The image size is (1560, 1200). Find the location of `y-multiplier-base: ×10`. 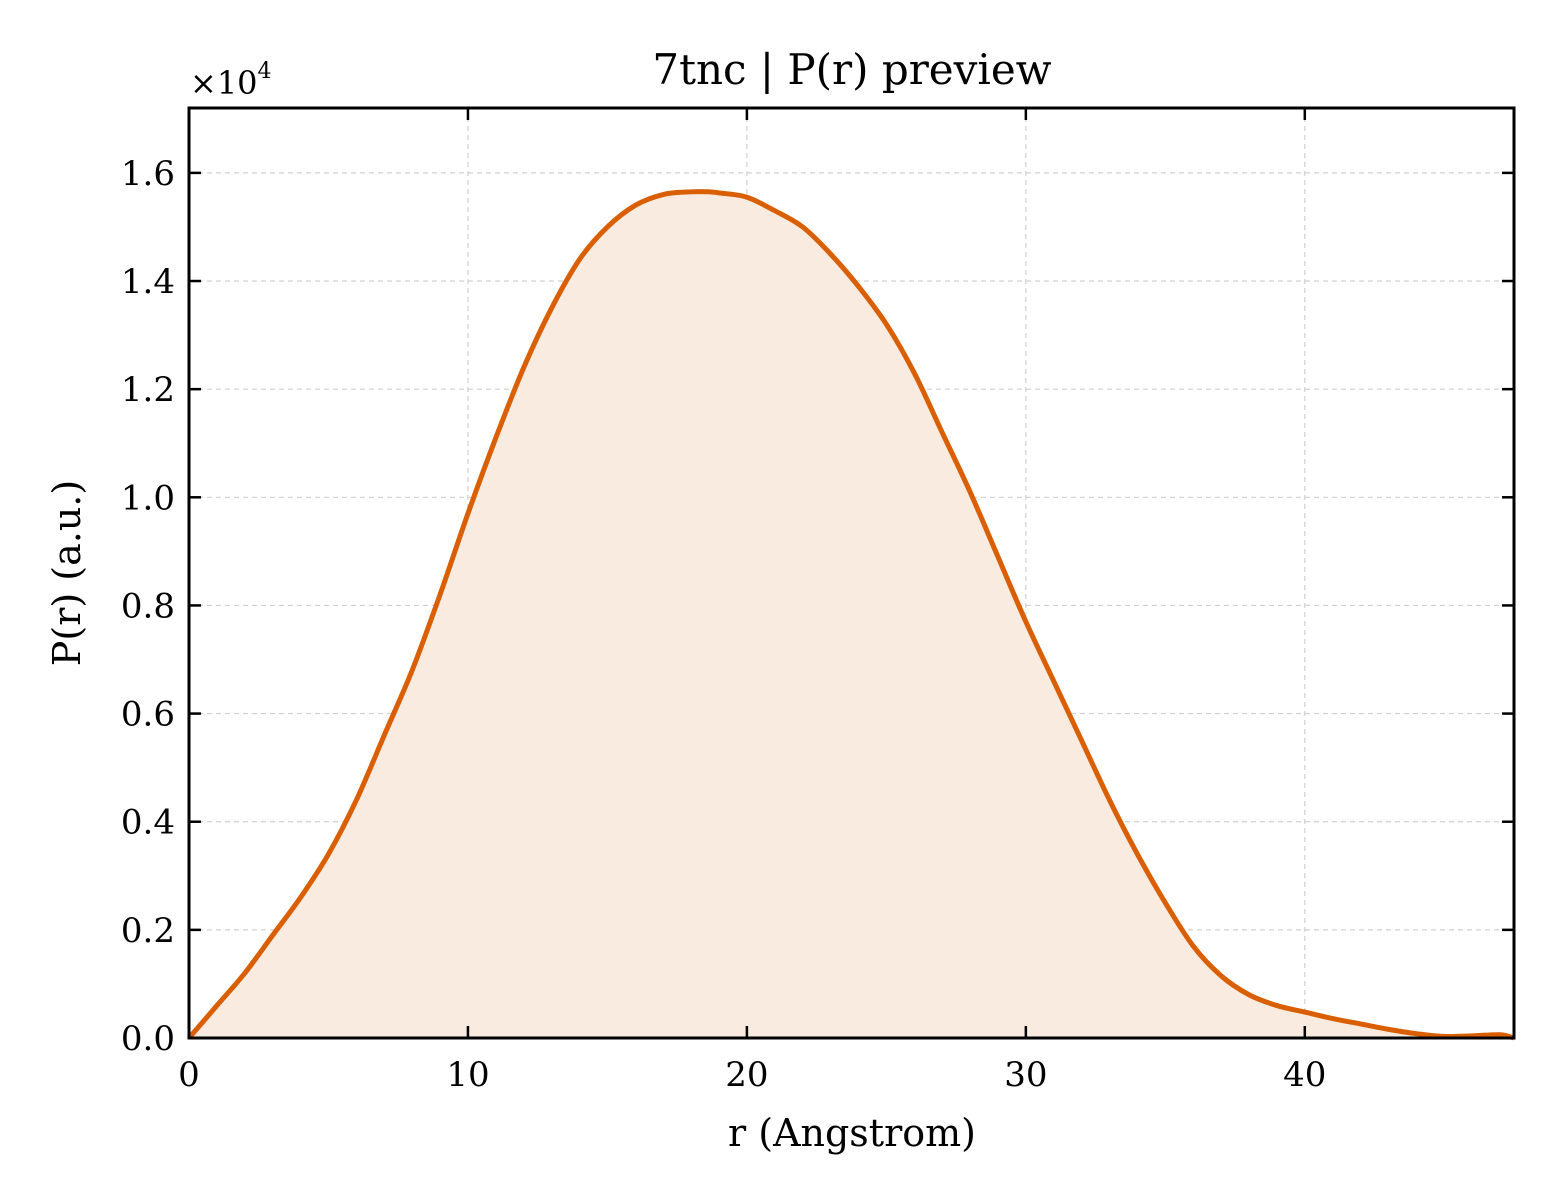

y-multiplier-base: ×10 is located at coordinates (224, 83).